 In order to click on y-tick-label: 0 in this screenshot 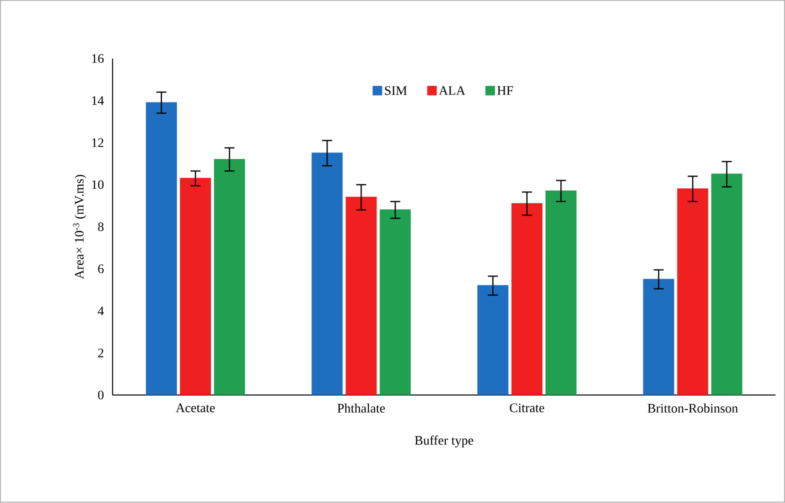, I will do `click(101, 395)`.